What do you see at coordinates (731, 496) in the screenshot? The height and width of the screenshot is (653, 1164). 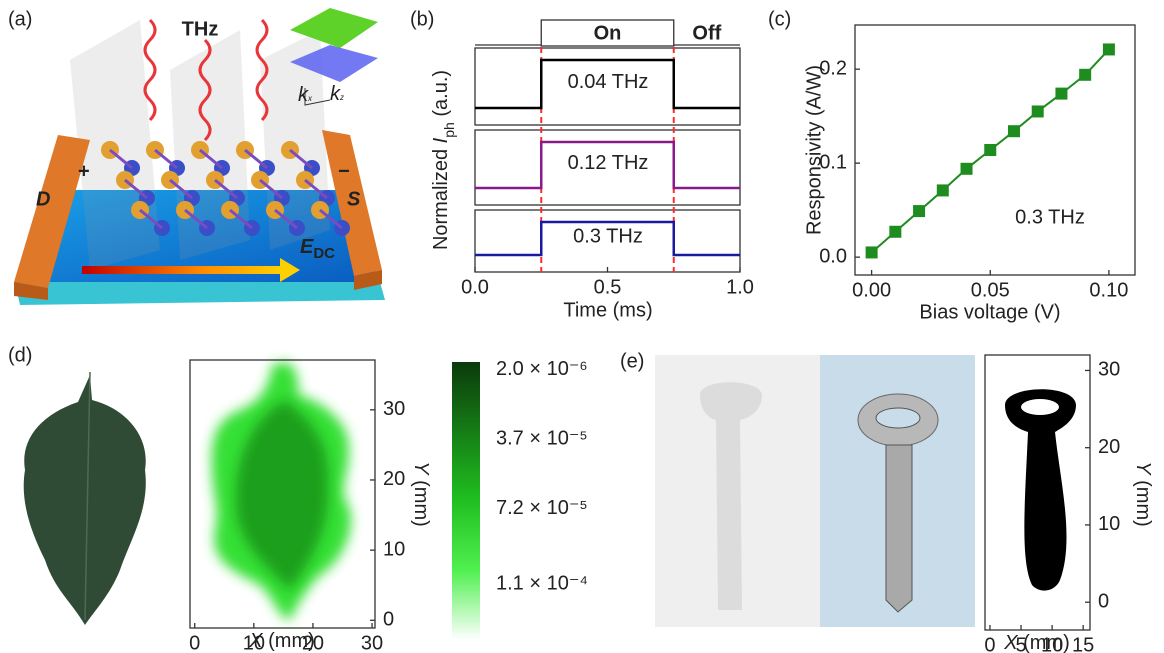 I see `faint-key` at bounding box center [731, 496].